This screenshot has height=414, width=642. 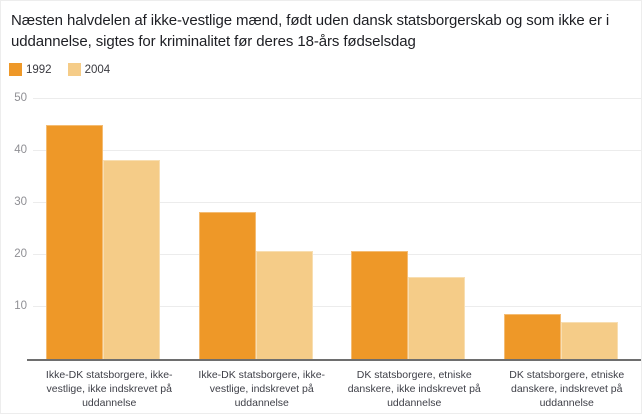 I want to click on legend-swatch-2004, so click(x=74, y=69).